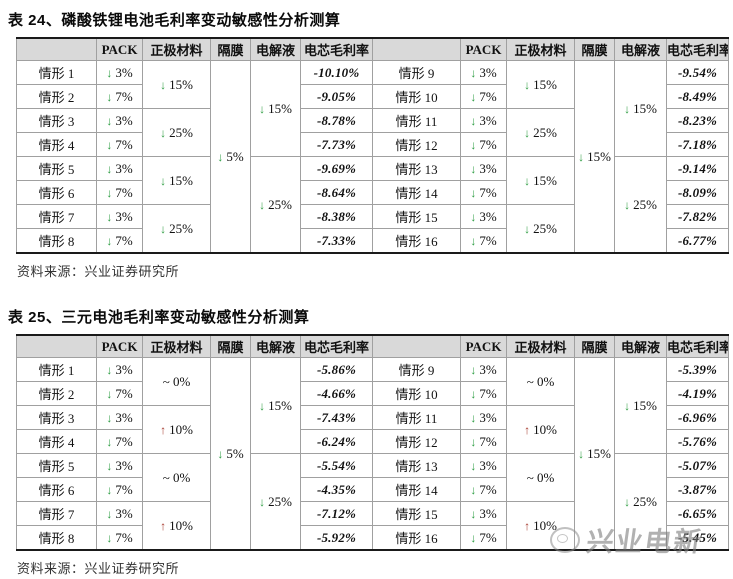  I want to click on table-row: 情形 8 ↓ 7% -5.92% 情形 16 ↓ 7% -5.45%, so click(372, 538).